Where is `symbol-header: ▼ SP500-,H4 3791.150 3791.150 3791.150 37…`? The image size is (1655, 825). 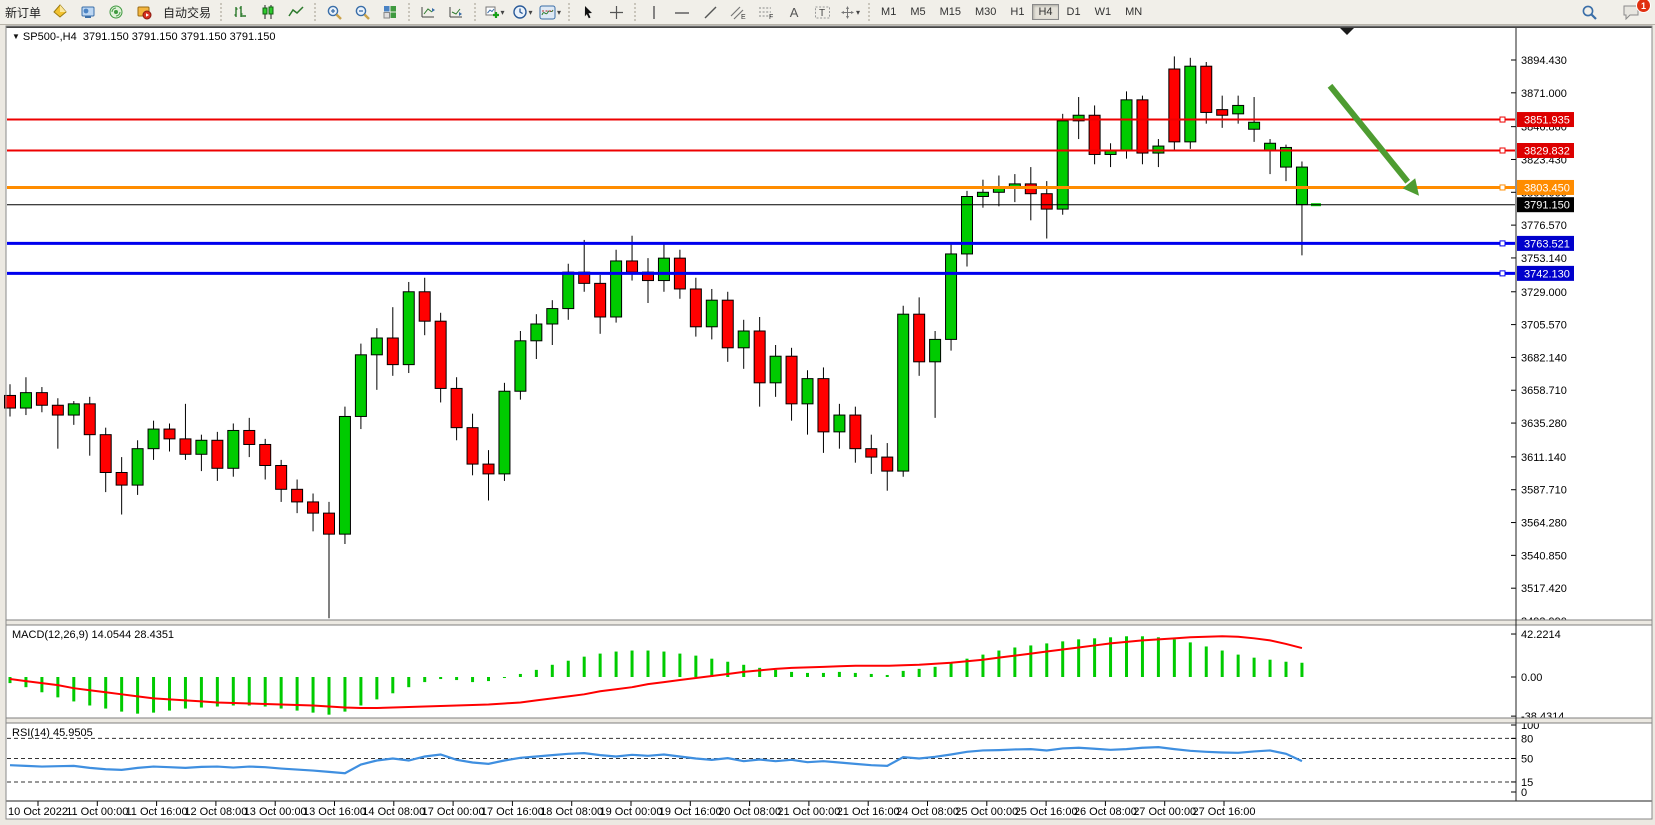 symbol-header: ▼ SP500-,H4 3791.150 3791.150 3791.150 37… is located at coordinates (144, 37).